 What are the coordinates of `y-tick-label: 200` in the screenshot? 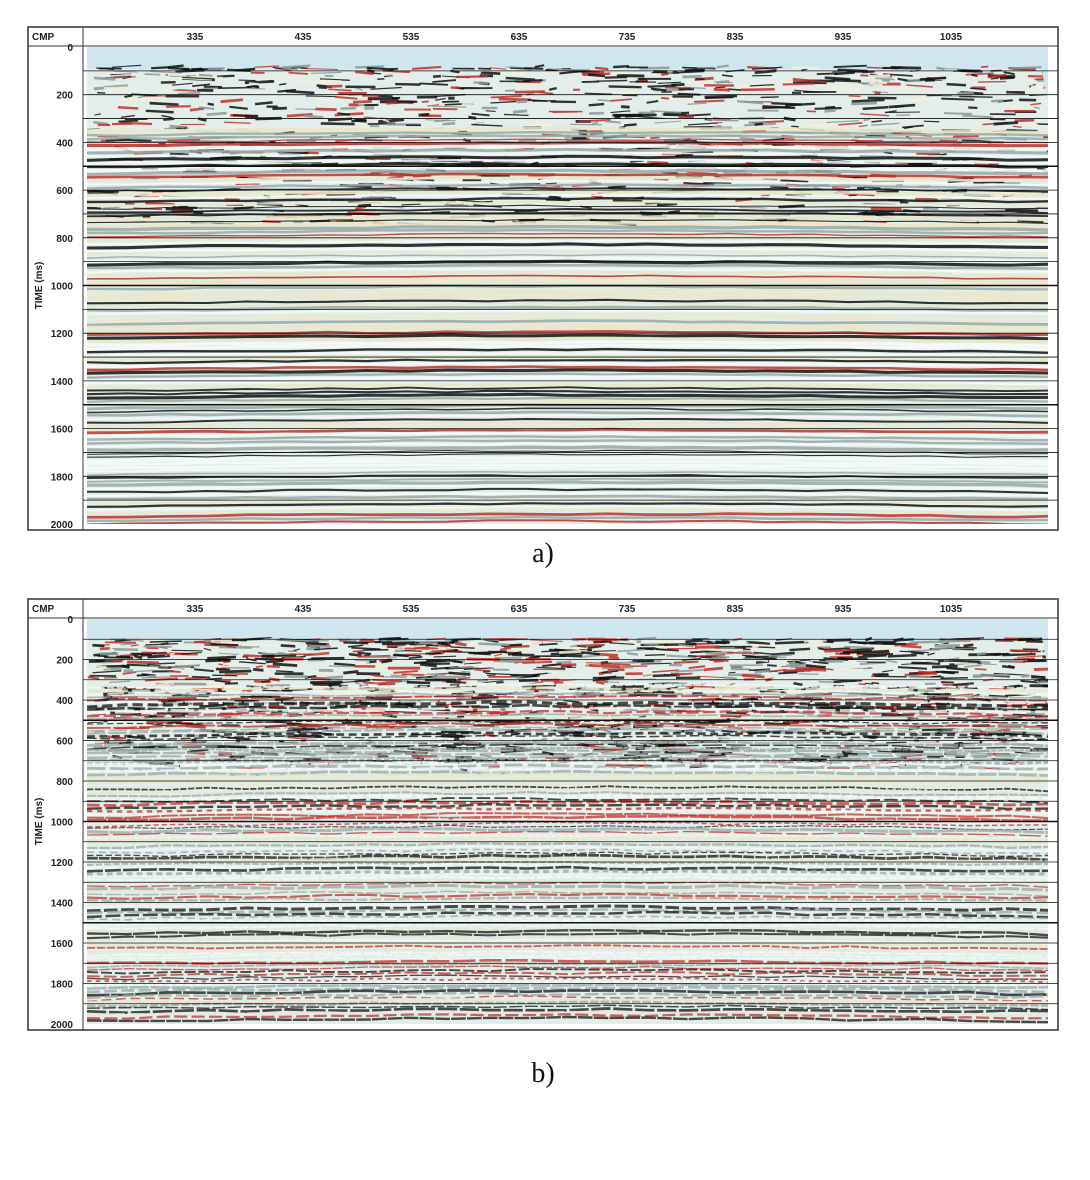 It's located at (64, 96).